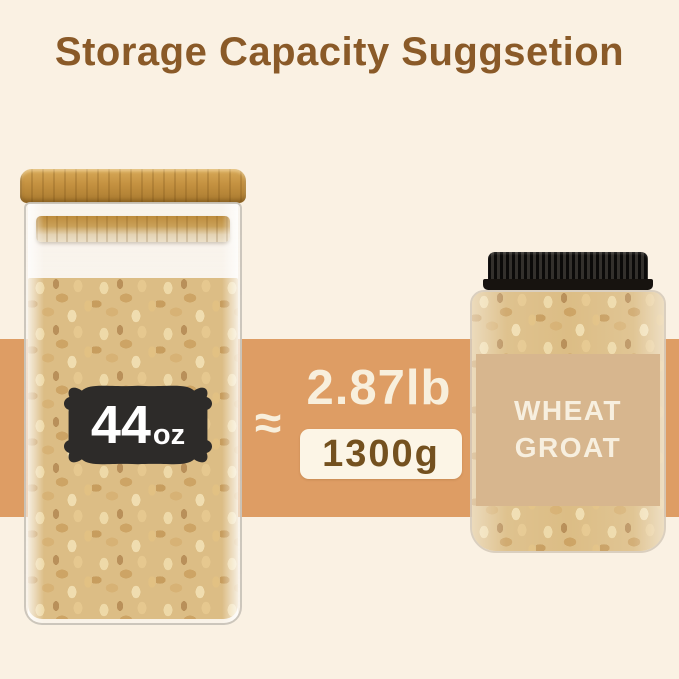  I want to click on product-label: WHEAT GROAT, so click(568, 430).